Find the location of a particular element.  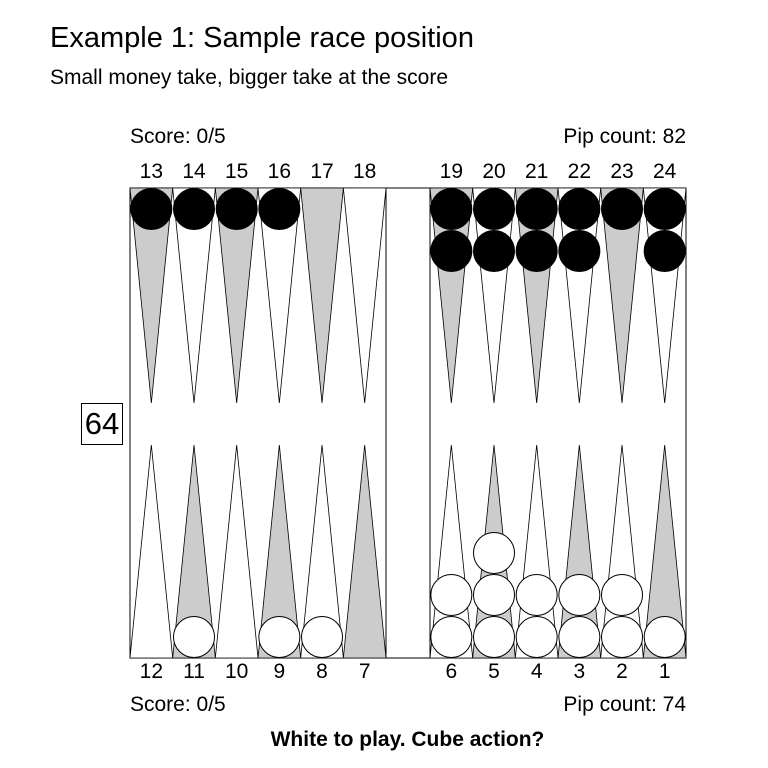

diagram-title: Example 1: Sample race position is located at coordinates (262, 38).